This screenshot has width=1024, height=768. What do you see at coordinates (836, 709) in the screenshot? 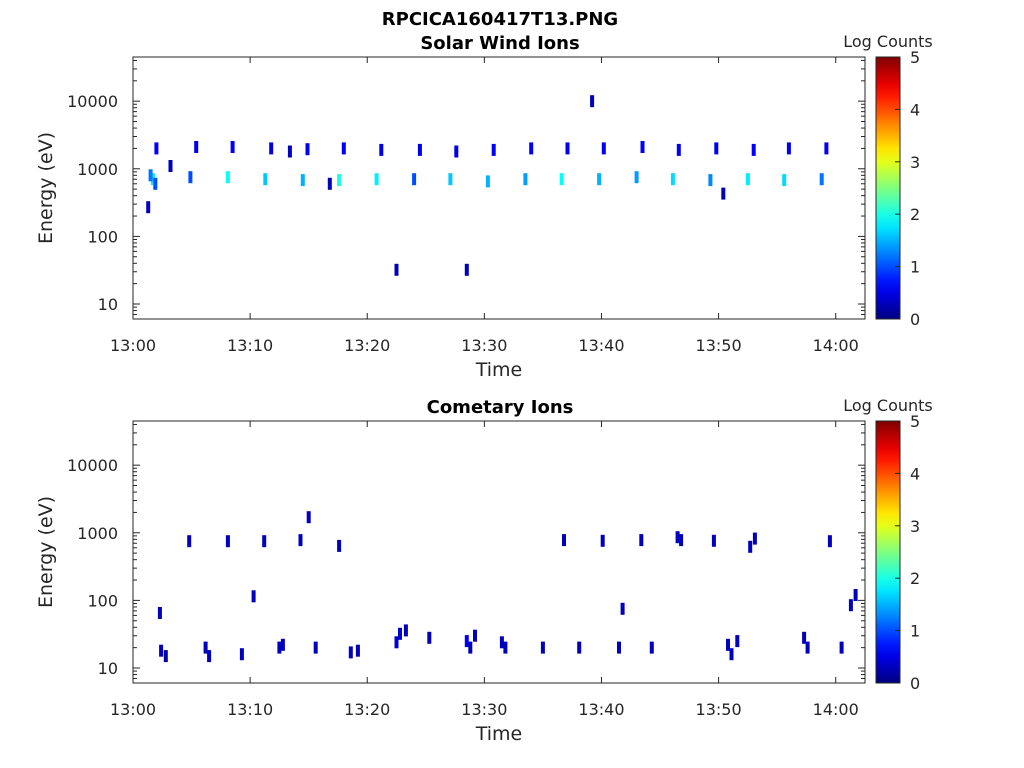
I see `x-tick-label: 14:00` at bounding box center [836, 709].